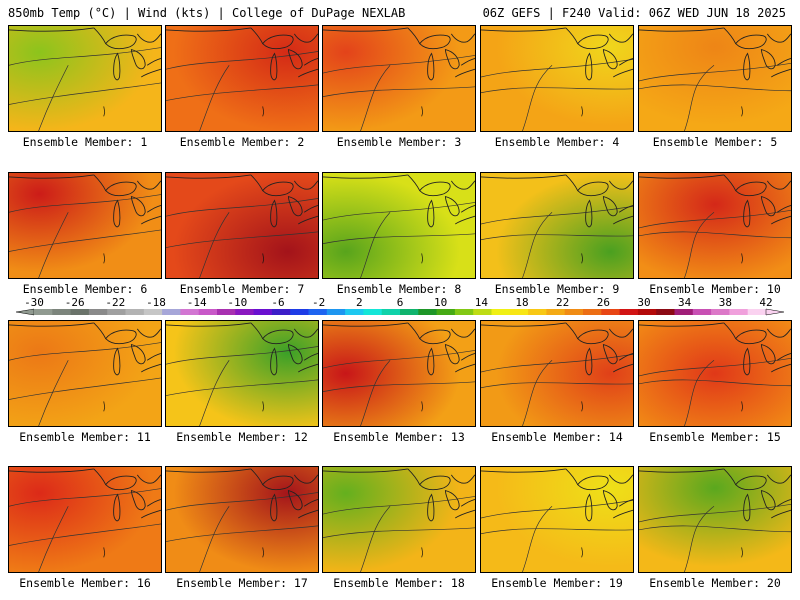 The width and height of the screenshot is (800, 600). What do you see at coordinates (440, 302) in the screenshot?
I see `colorbar-tick-label: 10` at bounding box center [440, 302].